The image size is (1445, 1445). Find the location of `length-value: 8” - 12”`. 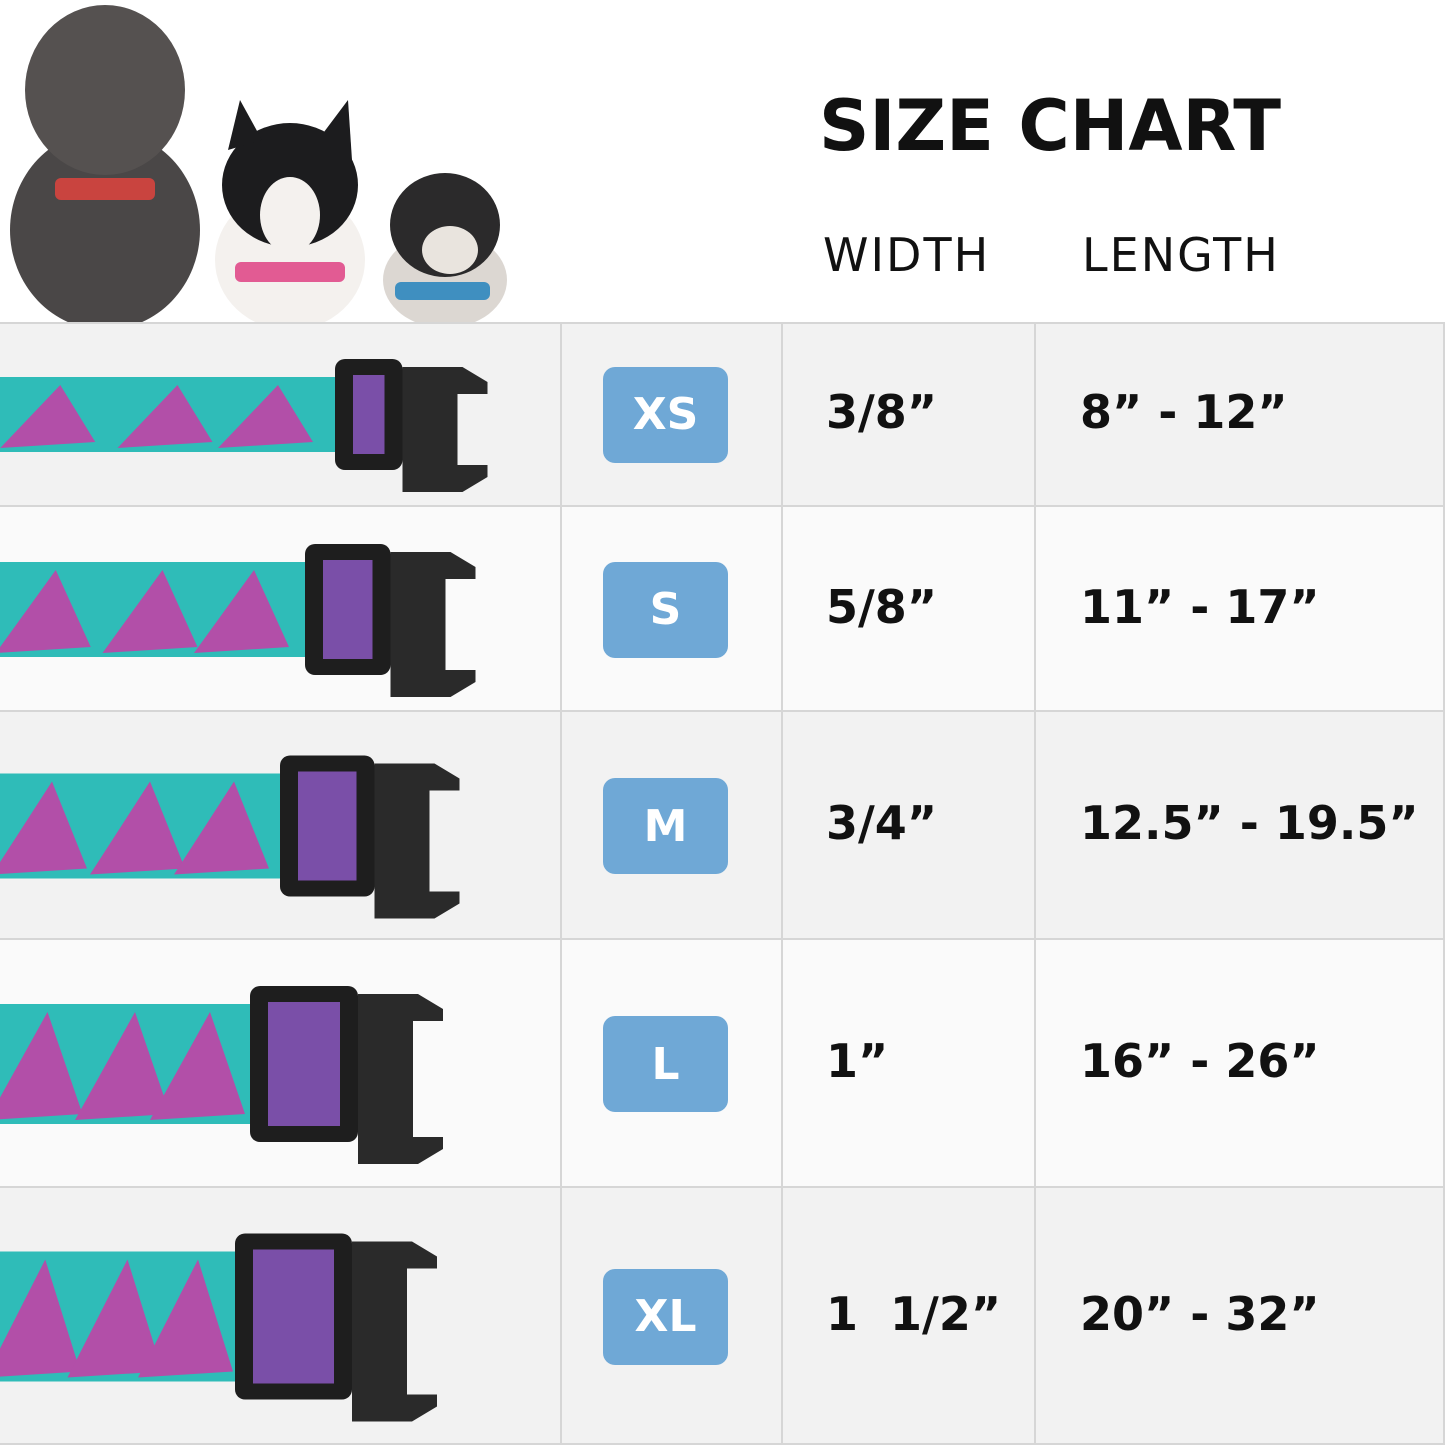

length-value: 8” - 12” is located at coordinates (1184, 411).